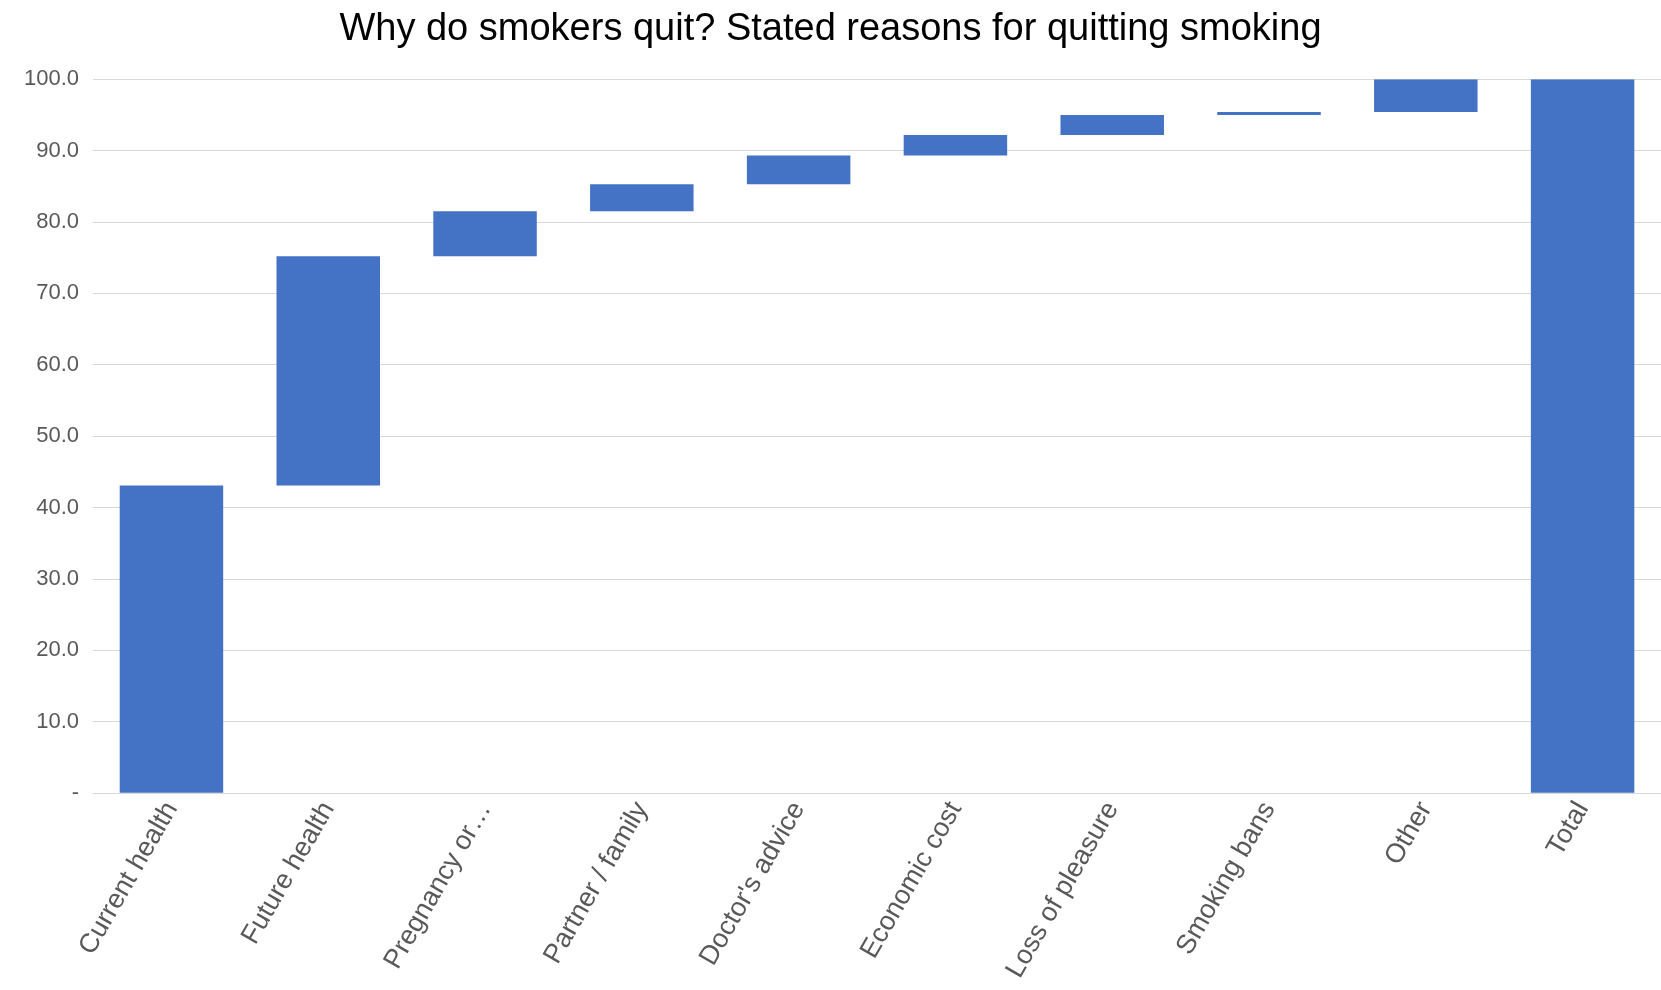 The width and height of the screenshot is (1661, 990). What do you see at coordinates (58, 720) in the screenshot?
I see `y-tick-label: 10.0` at bounding box center [58, 720].